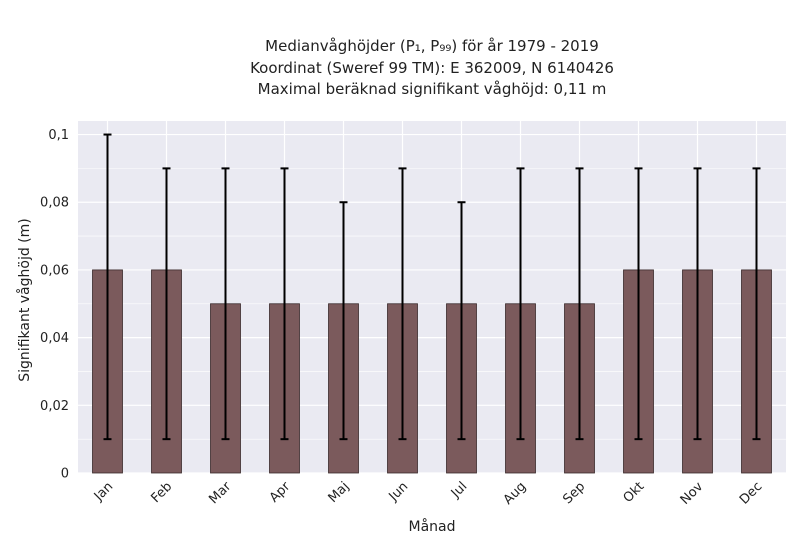  I want to click on x-axis-ticks: Jan Feb Mar Apr Maj Jun Jul Aug Sep Okt Nov Dec, so click(428, 493).